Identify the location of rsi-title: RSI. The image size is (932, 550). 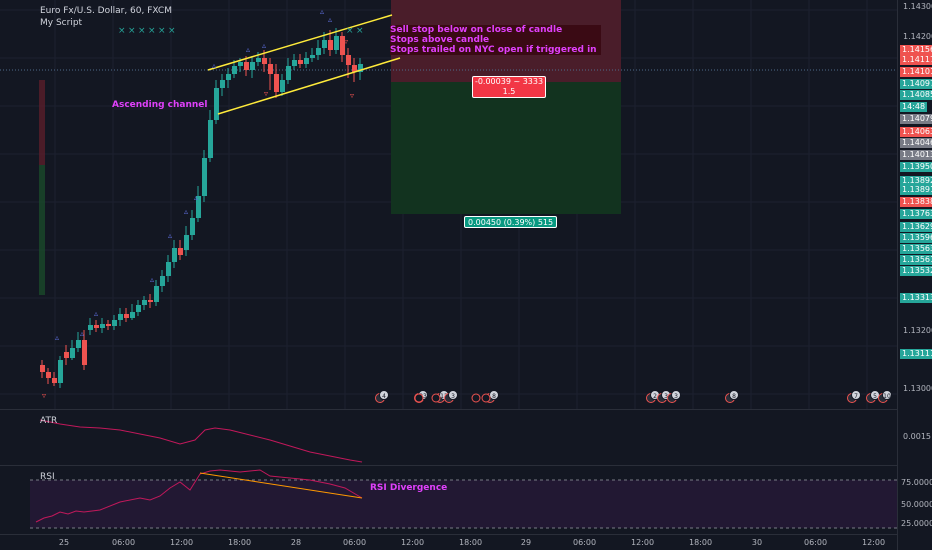
(47, 477).